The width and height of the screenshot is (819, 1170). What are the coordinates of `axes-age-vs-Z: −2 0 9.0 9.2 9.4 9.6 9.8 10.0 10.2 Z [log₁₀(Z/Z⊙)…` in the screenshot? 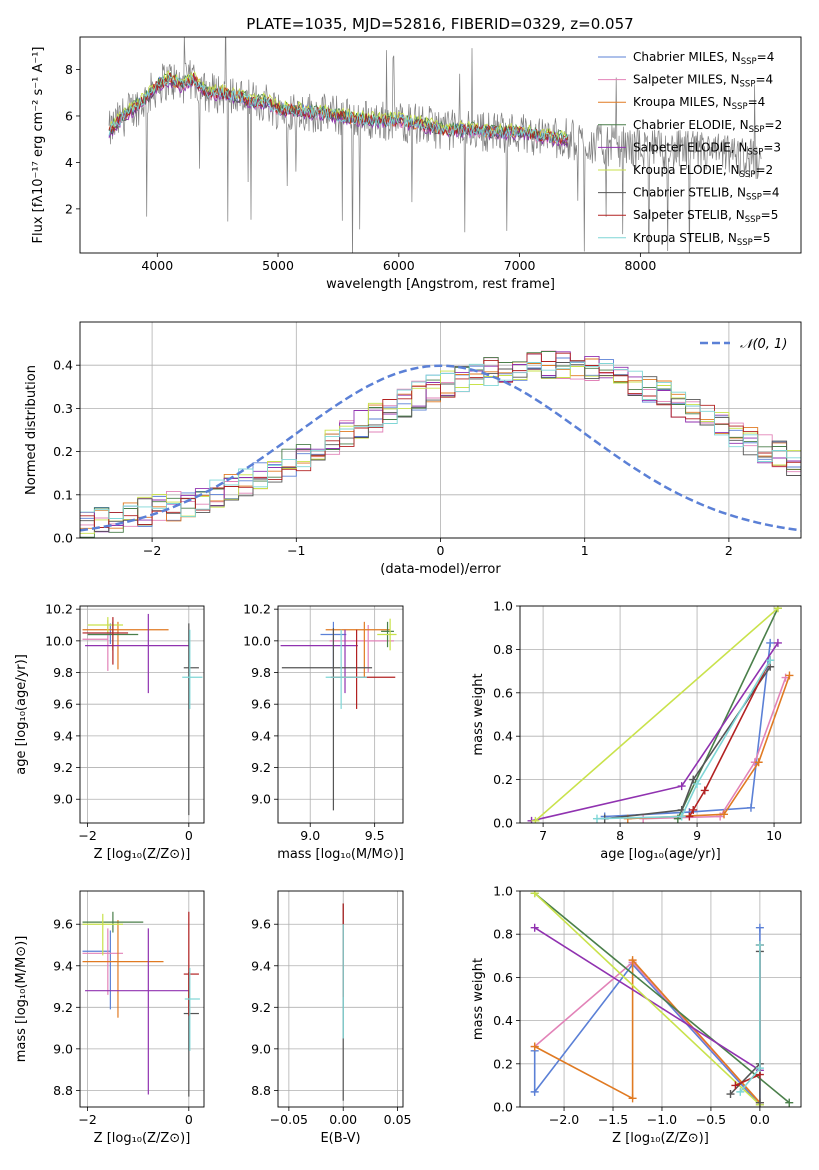 It's located at (109, 732).